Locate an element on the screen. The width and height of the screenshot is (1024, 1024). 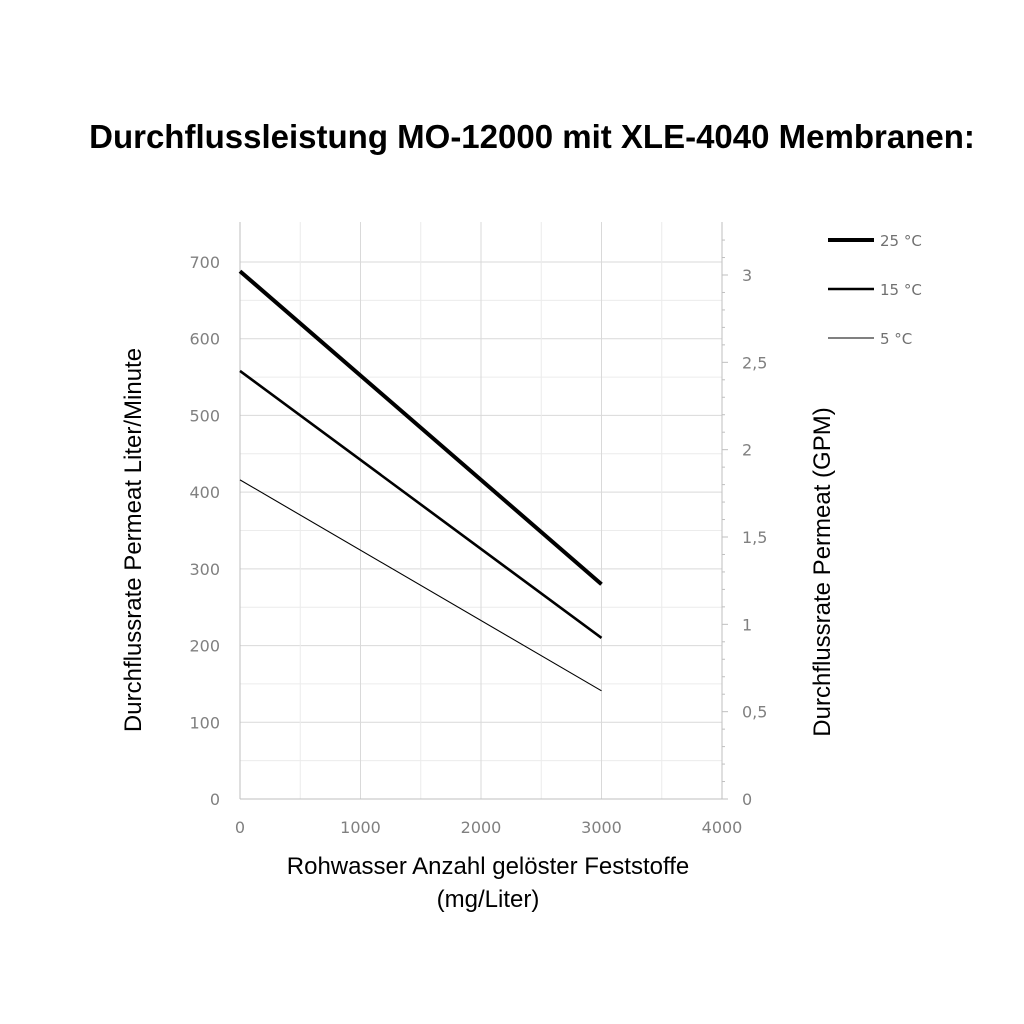
y2-axis-title: Durchflussrate Permeat (GPM) is located at coordinates (822, 571).